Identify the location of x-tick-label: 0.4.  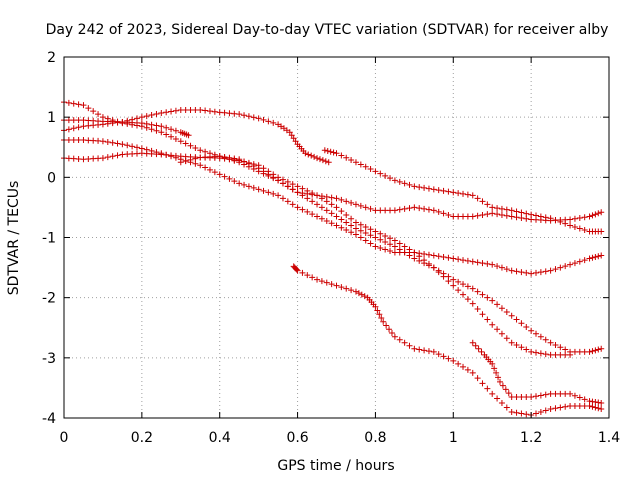
(220, 438).